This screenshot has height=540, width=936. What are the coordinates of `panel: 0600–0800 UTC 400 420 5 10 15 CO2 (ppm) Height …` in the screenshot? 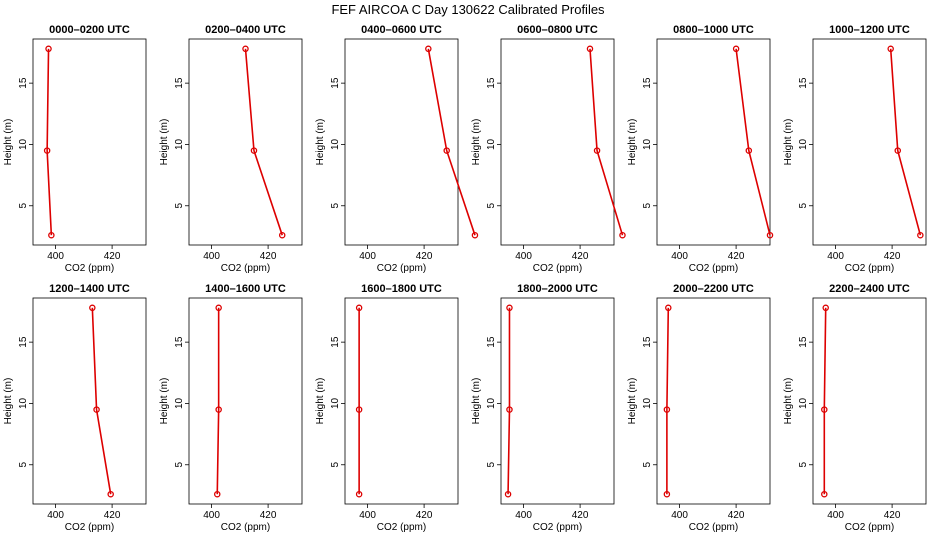 It's located at (548, 149).